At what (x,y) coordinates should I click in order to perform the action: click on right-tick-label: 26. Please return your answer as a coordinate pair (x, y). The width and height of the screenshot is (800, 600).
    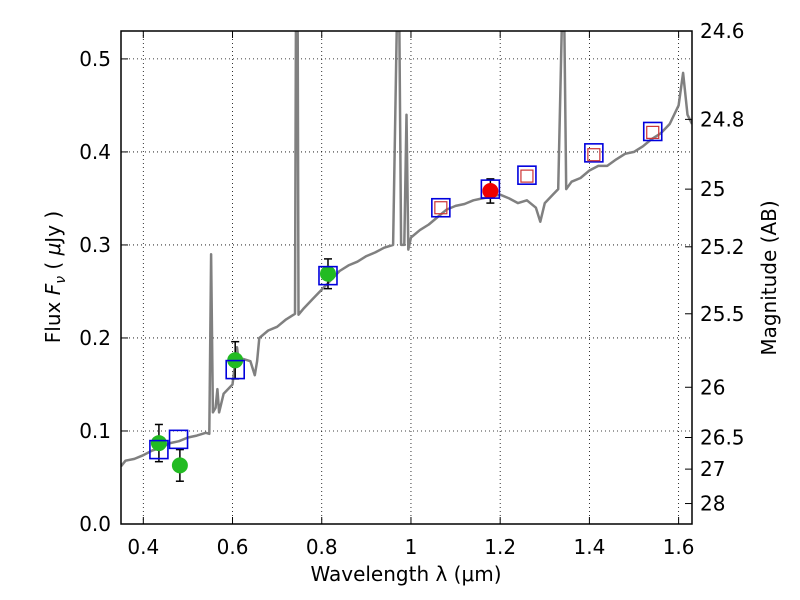
    Looking at the image, I should click on (712, 387).